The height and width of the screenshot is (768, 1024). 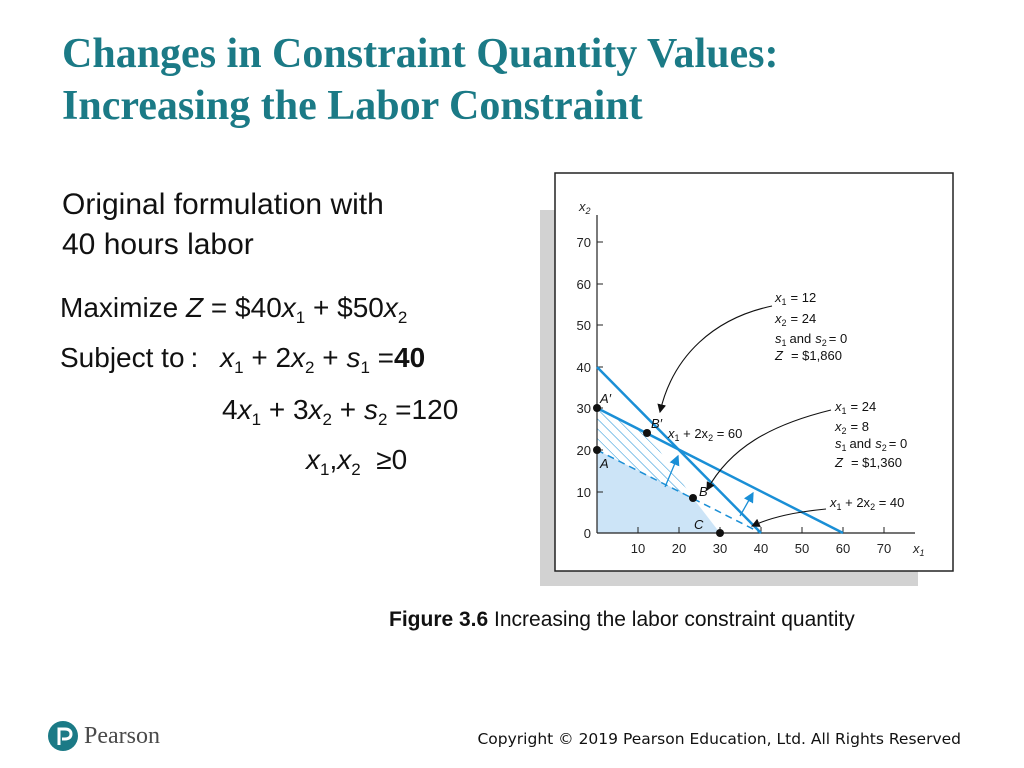 I want to click on figure-caption-text: Increasing the labor constraint quantity, so click(x=674, y=619).